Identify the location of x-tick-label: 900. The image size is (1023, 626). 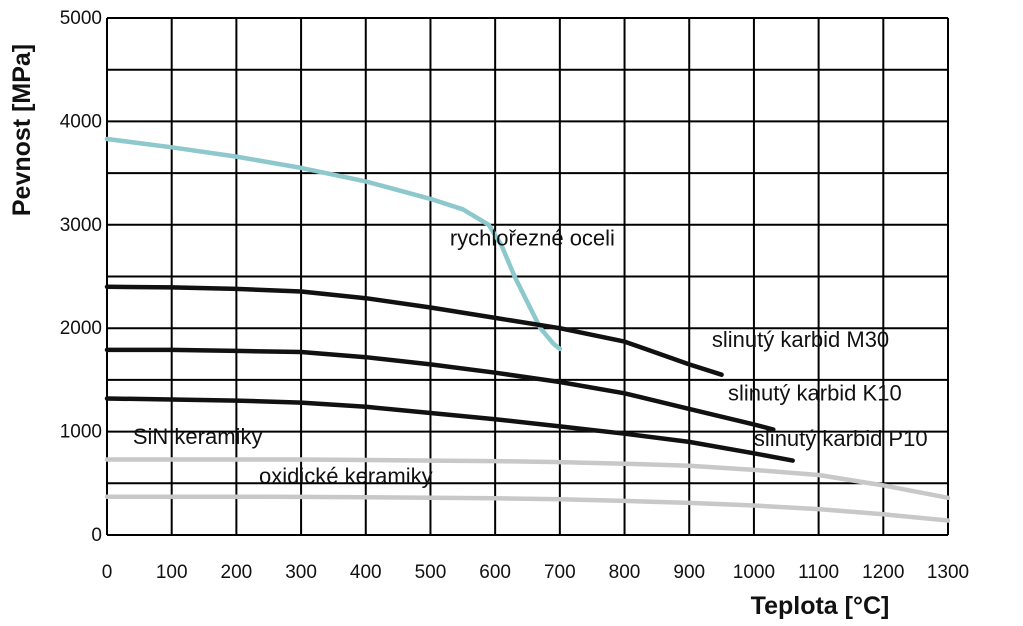
(689, 572).